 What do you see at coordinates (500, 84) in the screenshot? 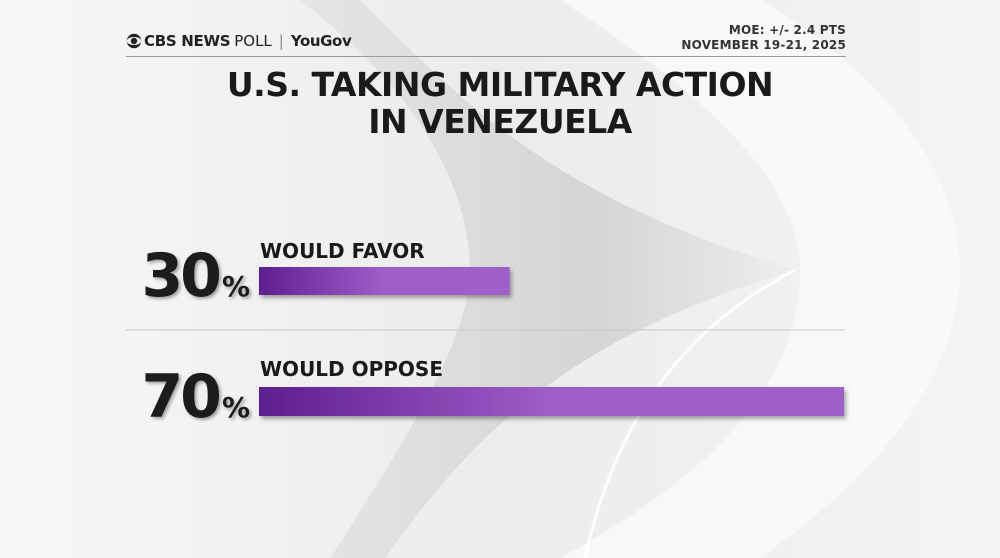
I see `chart-title-line1: U.S. TAKING MILITARY ACTION` at bounding box center [500, 84].